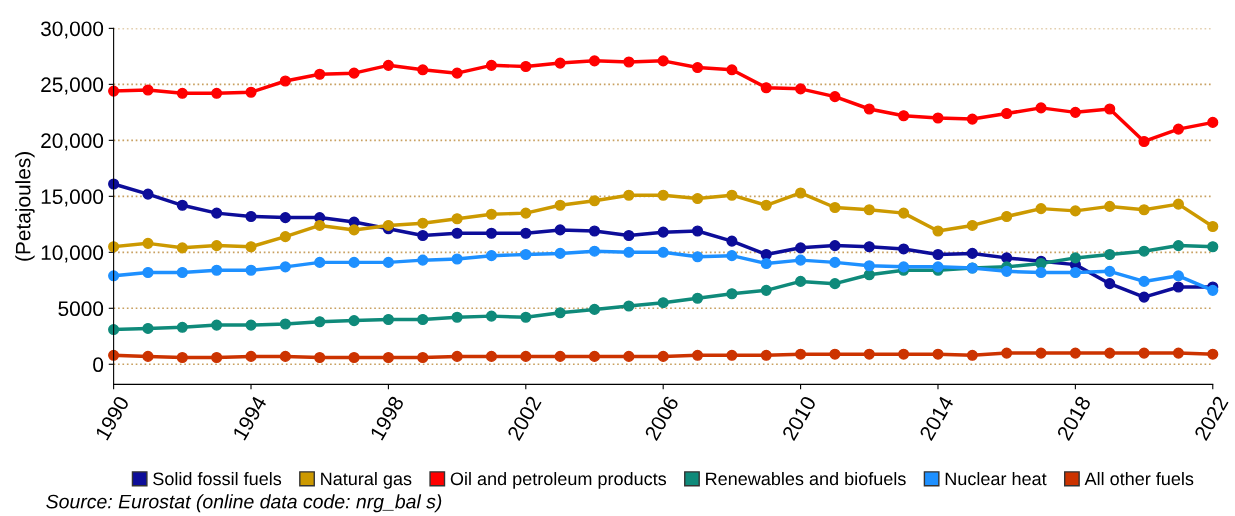  What do you see at coordinates (366, 480) in the screenshot?
I see `legend-label: Natural gas` at bounding box center [366, 480].